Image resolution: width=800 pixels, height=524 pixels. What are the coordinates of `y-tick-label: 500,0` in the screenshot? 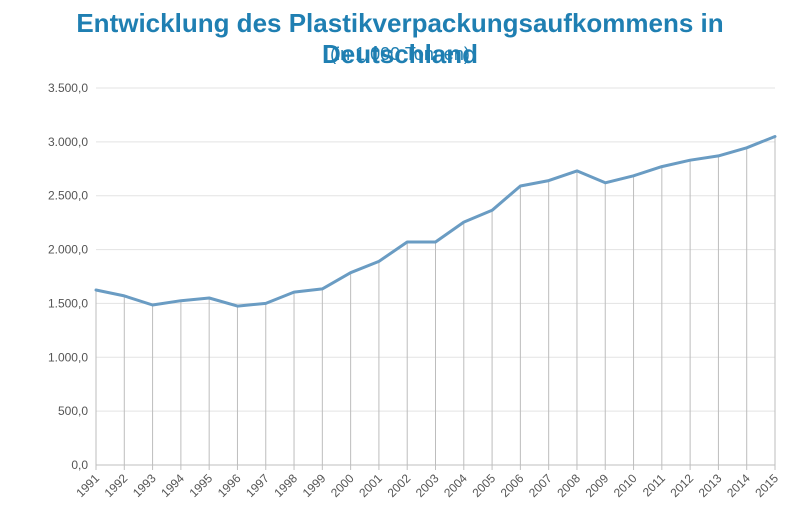 It's located at (73, 411).